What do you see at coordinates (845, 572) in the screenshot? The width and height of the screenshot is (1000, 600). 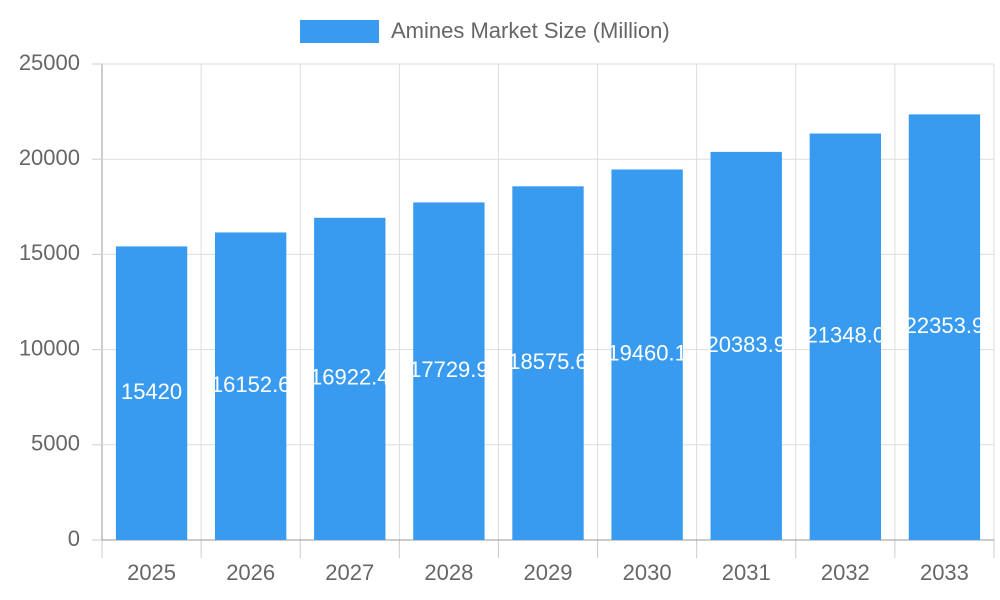 I see `x-tick-label: 2032` at bounding box center [845, 572].